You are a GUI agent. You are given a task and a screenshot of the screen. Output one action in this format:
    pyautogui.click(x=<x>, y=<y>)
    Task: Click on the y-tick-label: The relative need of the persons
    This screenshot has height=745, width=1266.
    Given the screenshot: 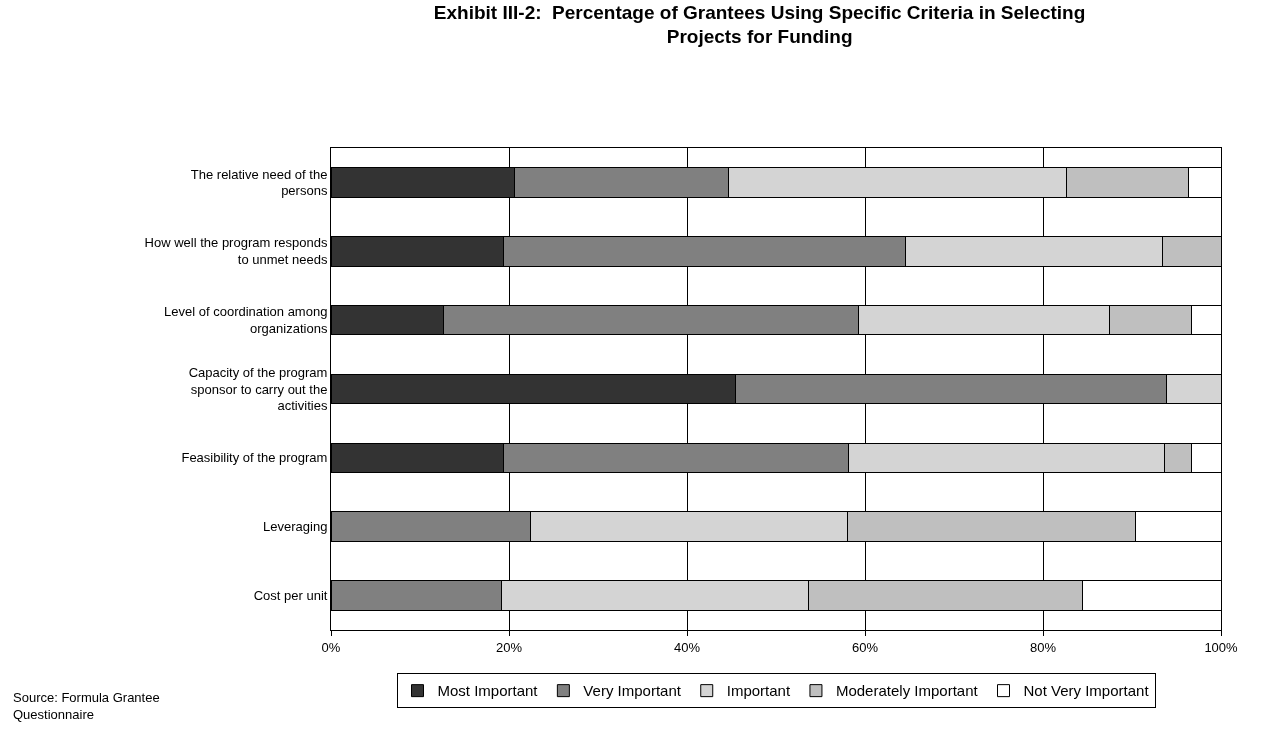 What is the action you would take?
    pyautogui.click(x=259, y=182)
    